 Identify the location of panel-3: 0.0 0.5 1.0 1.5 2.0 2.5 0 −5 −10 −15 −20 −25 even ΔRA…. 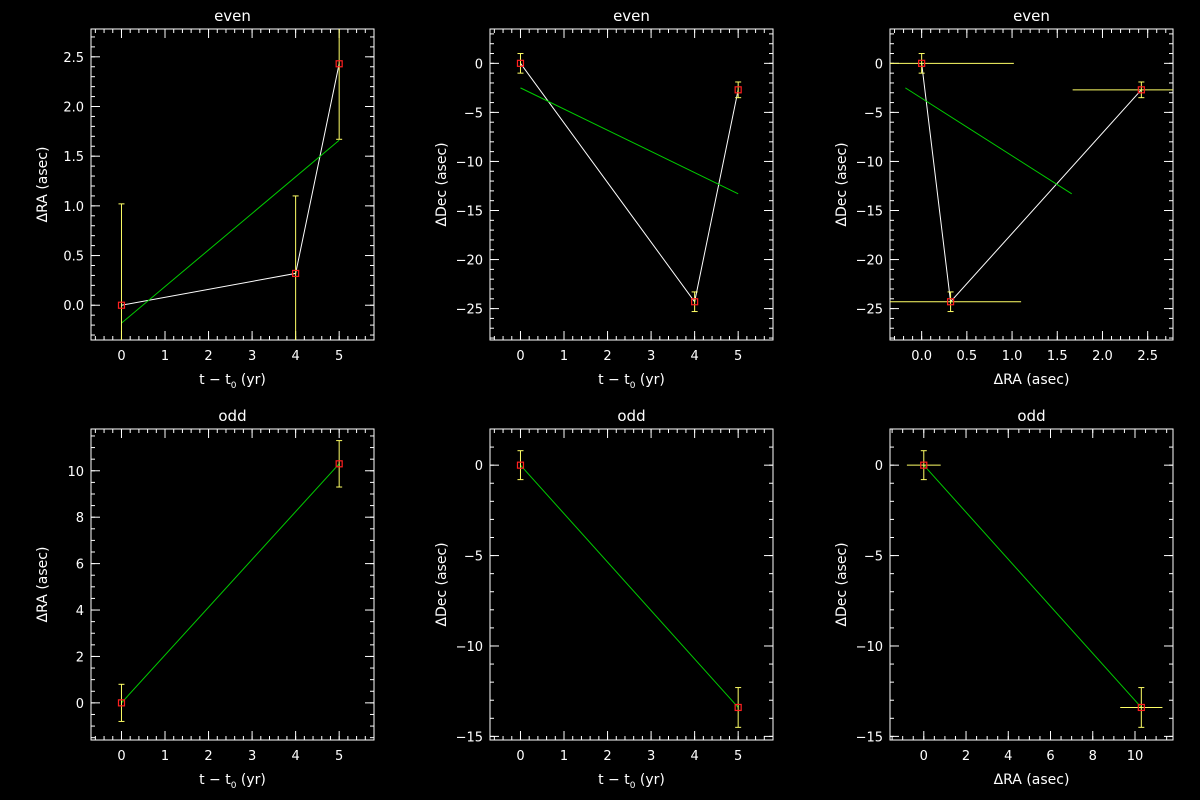
(1004, 197).